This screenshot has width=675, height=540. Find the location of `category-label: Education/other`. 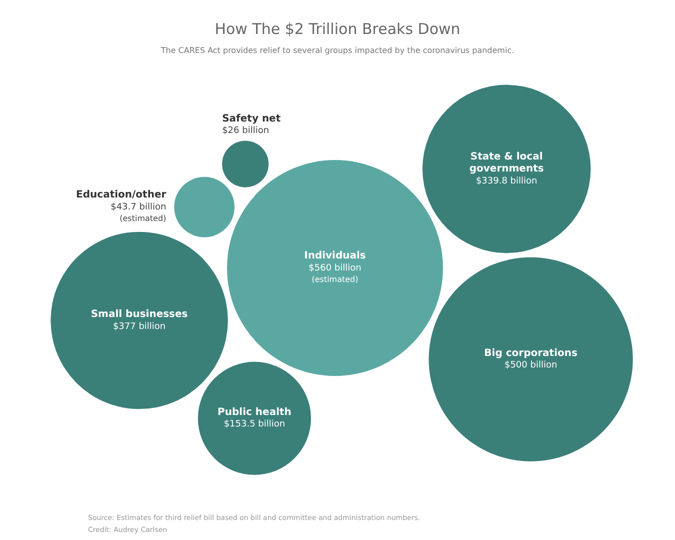

category-label: Education/other is located at coordinates (121, 195).